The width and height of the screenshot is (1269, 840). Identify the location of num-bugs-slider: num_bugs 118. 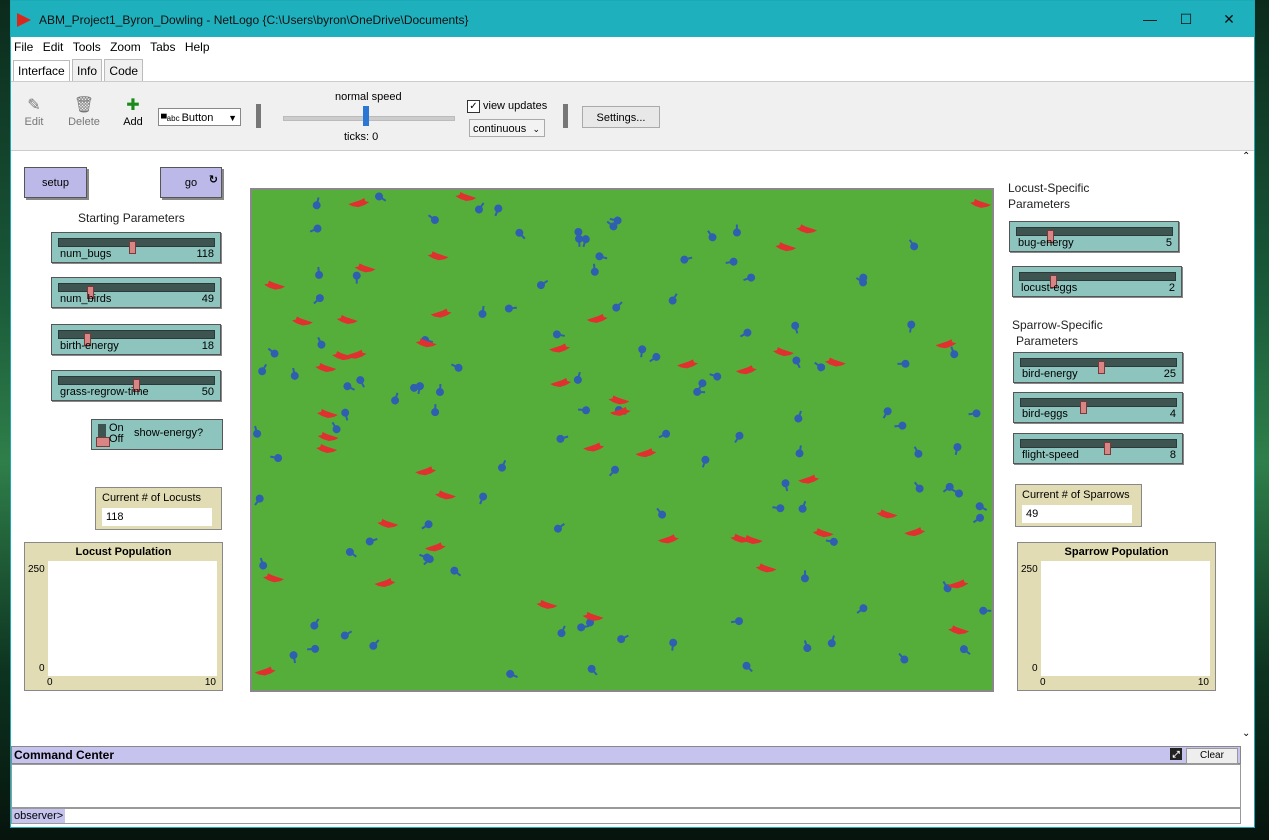
(136, 247).